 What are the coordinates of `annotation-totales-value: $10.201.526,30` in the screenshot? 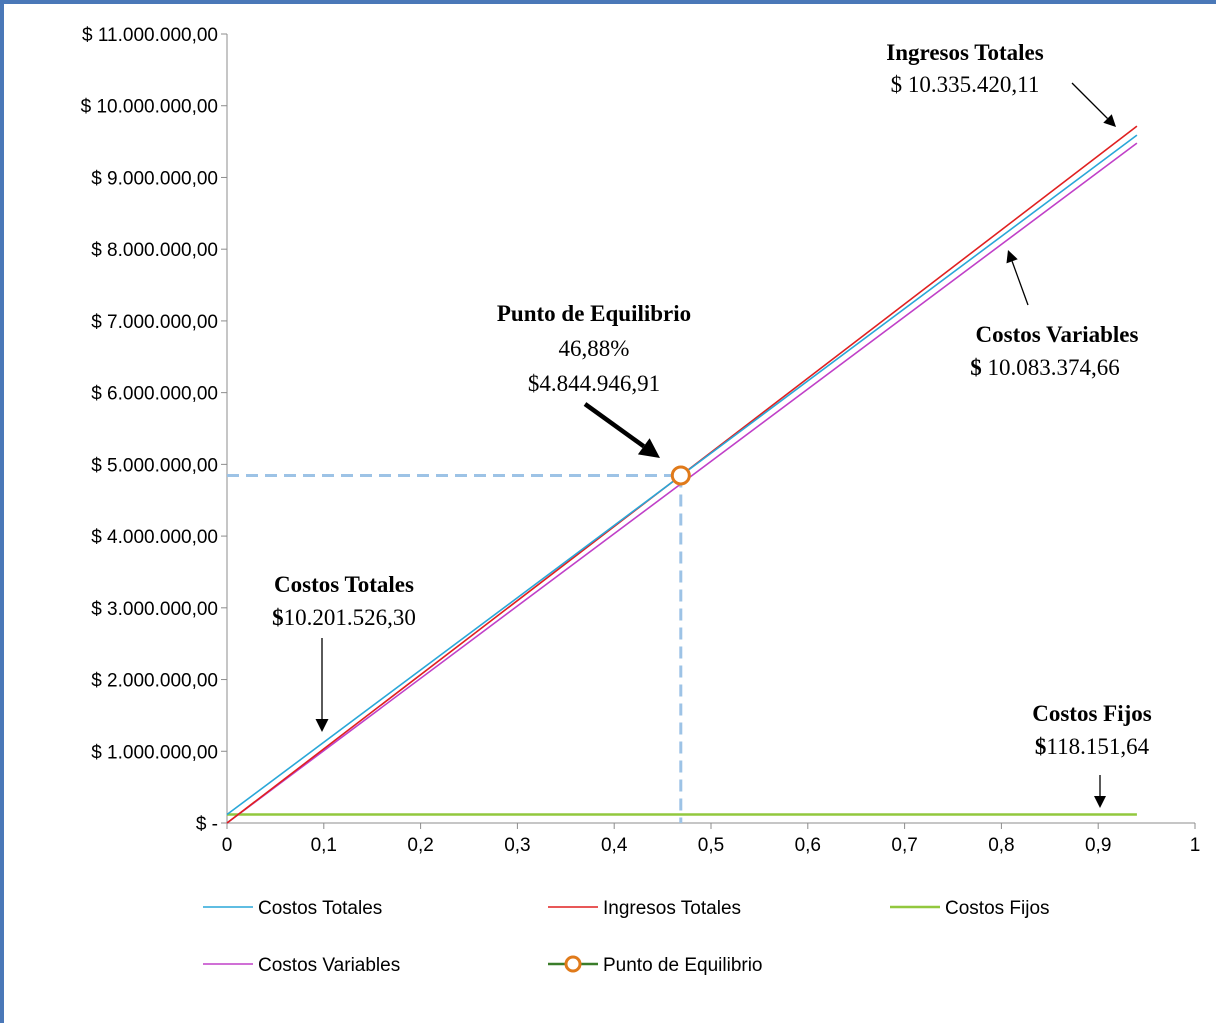 It's located at (344, 617).